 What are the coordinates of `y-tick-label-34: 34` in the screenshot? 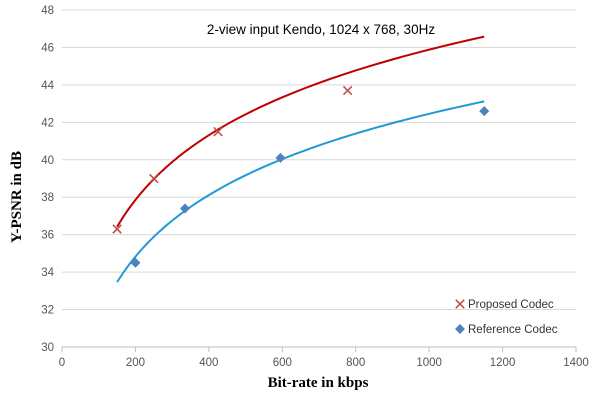 It's located at (47, 273).